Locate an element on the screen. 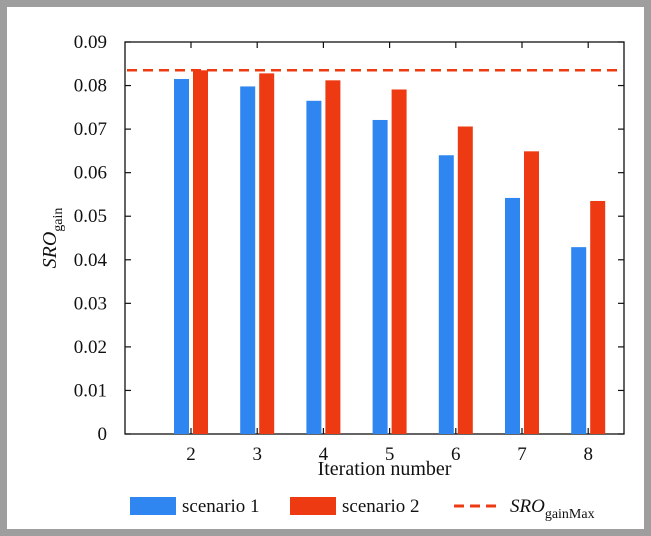 The image size is (651, 536). x-tick-label: 8 is located at coordinates (588, 454).